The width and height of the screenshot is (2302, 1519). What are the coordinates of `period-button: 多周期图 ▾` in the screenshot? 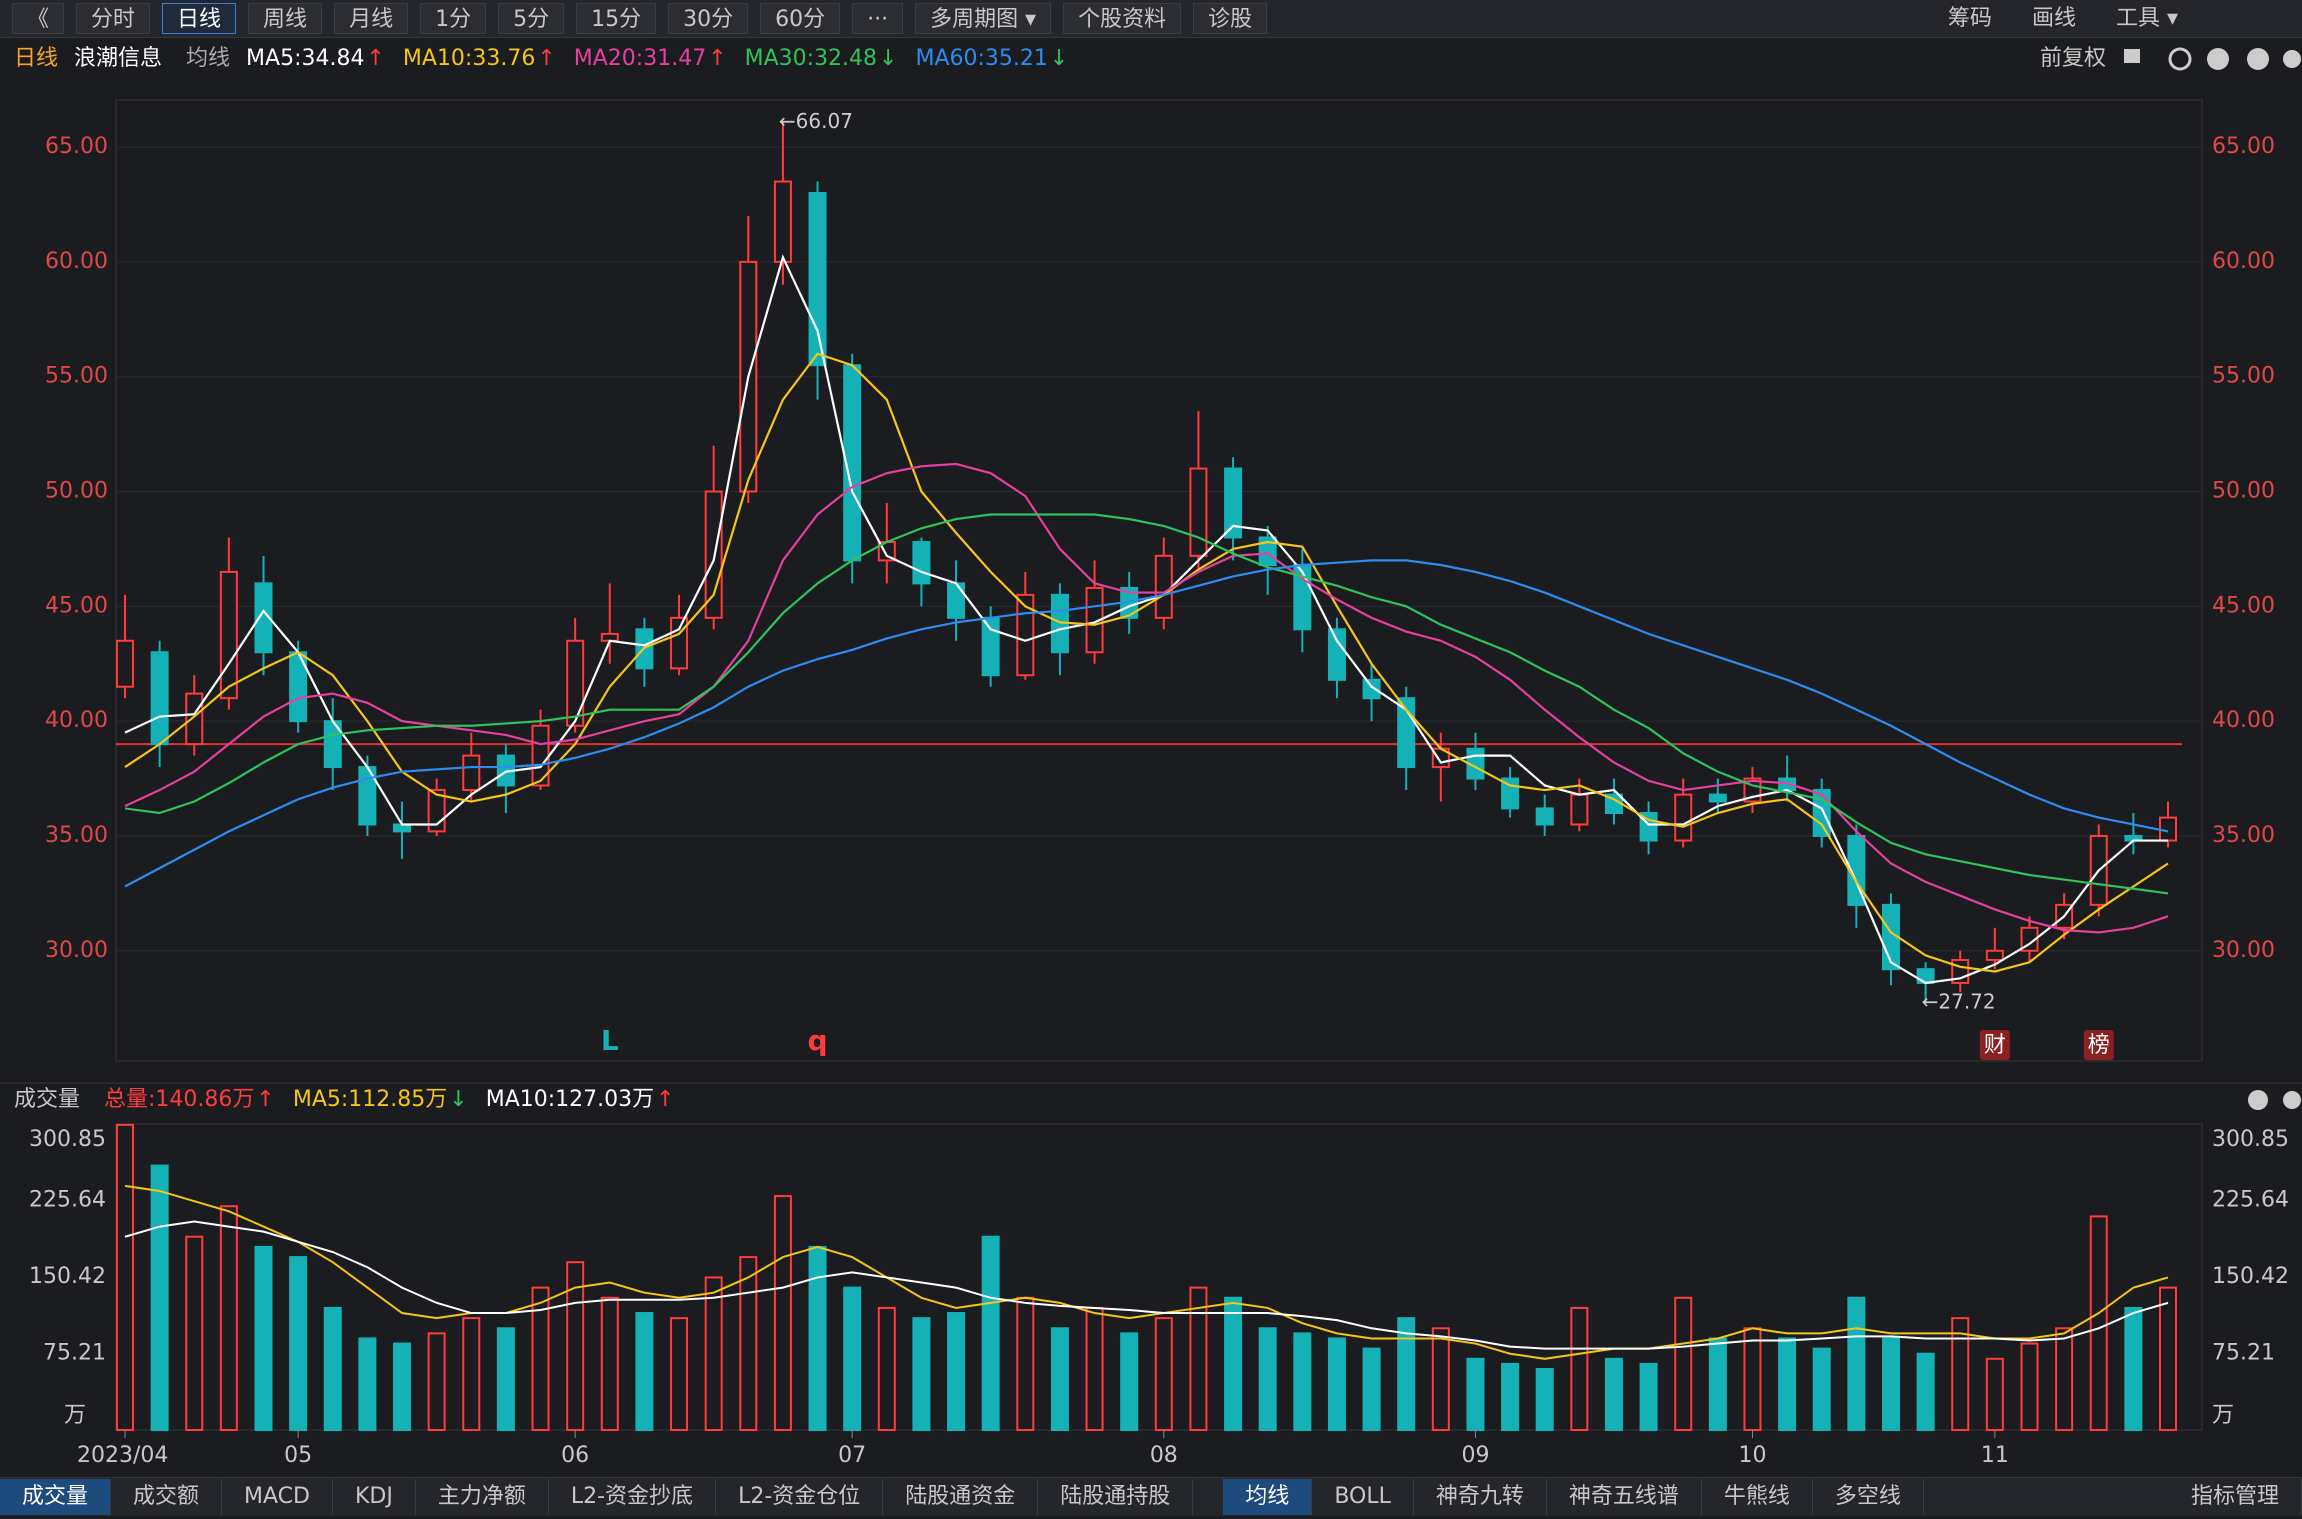 It's located at (983, 18).